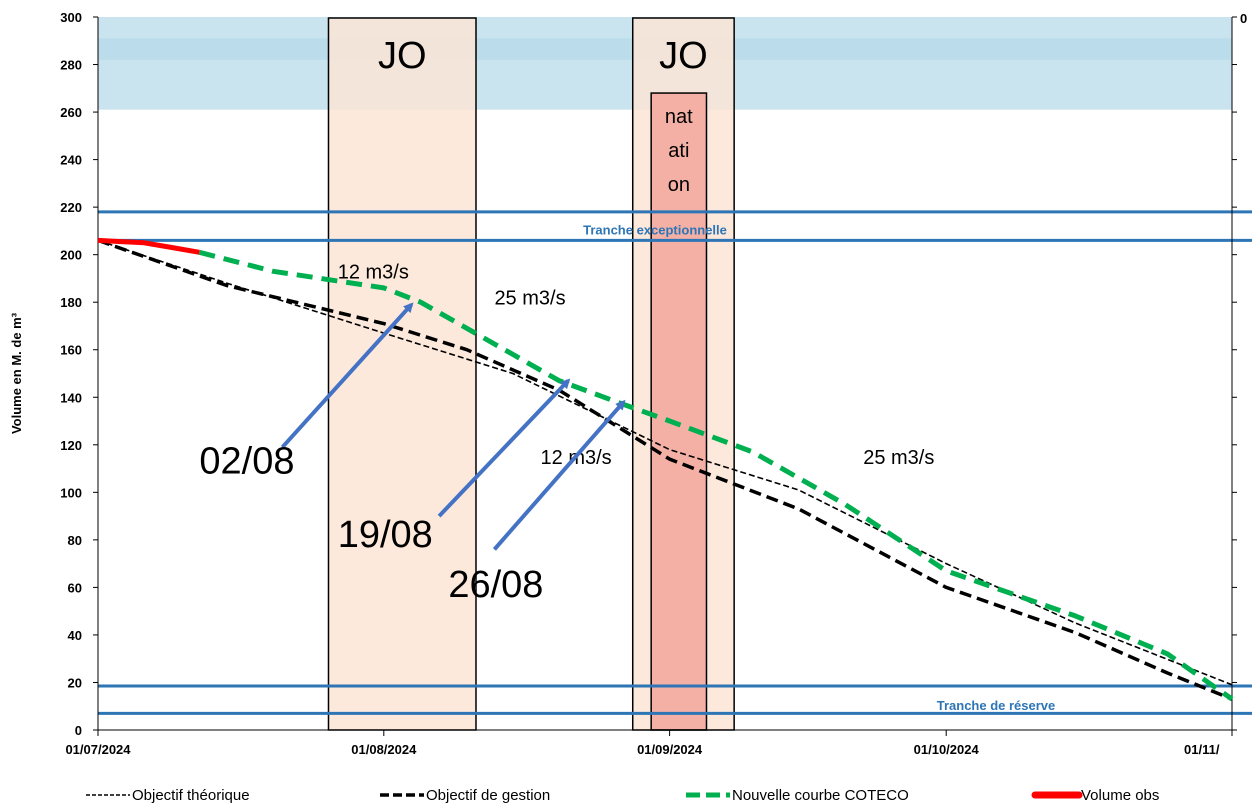 The image size is (1258, 808). I want to click on y-tick-label-0: 0, so click(78, 730).